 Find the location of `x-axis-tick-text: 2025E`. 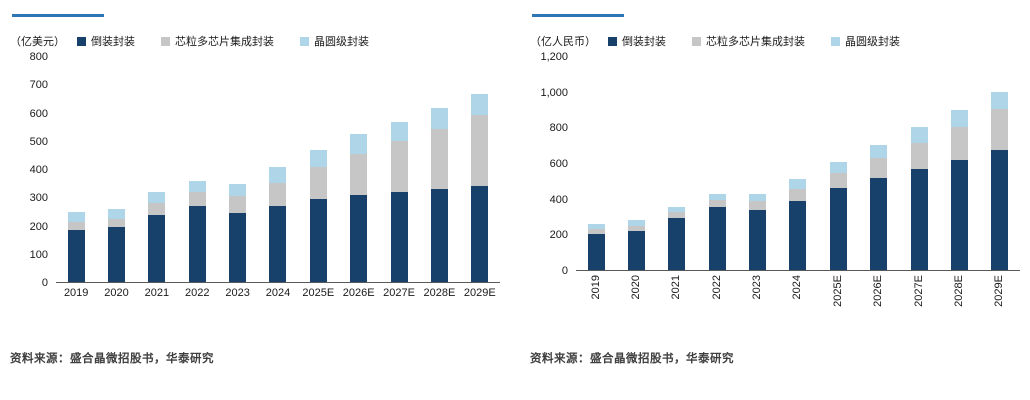

x-axis-tick-text: 2025E is located at coordinates (318, 293).